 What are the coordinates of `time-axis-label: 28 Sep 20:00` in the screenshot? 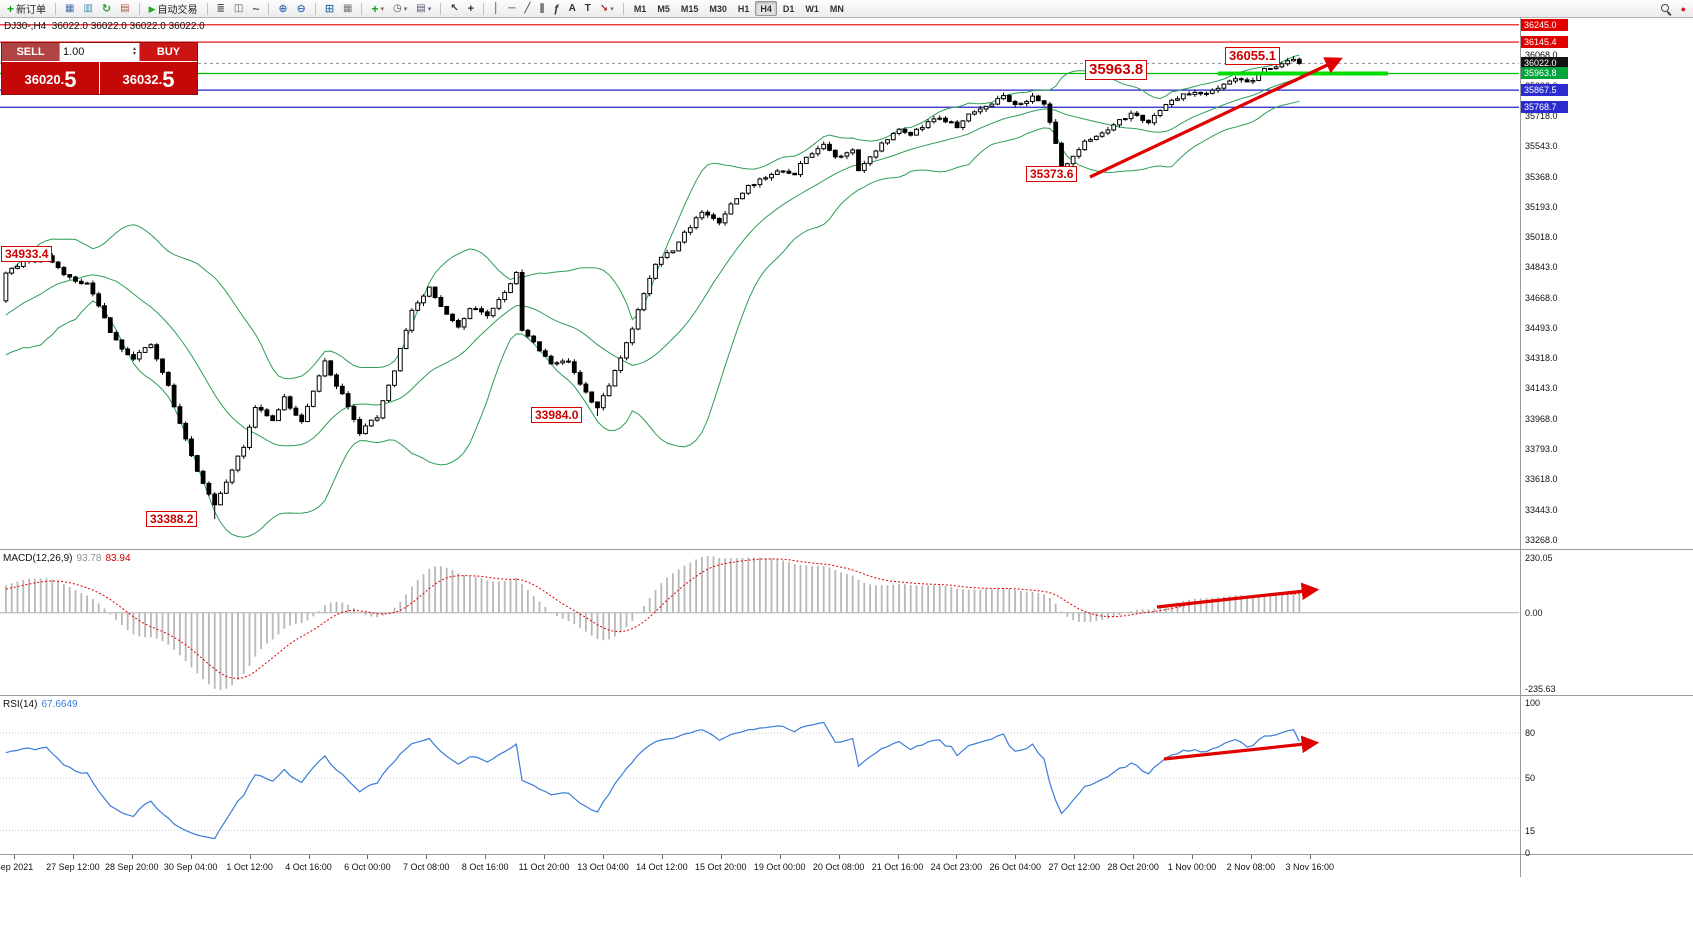 It's located at (132, 867).